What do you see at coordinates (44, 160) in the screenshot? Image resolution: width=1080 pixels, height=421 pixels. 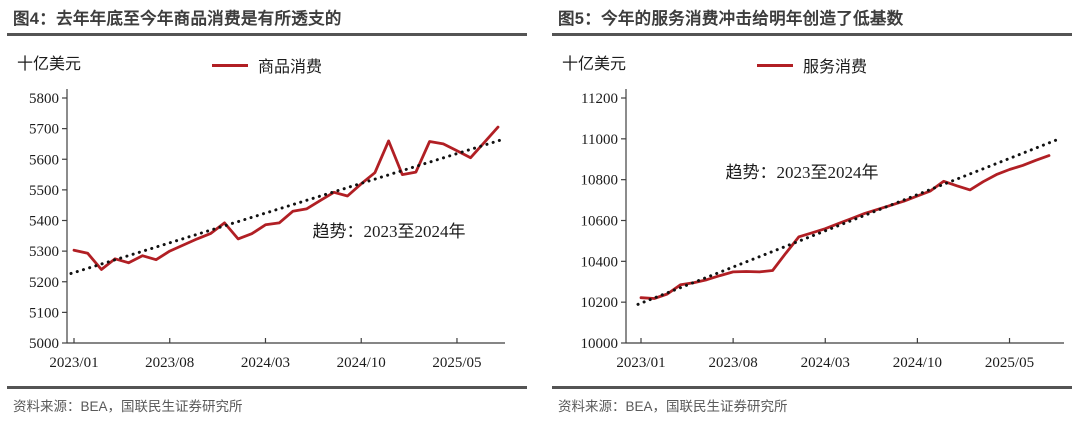 I see `svg-text: 5600` at bounding box center [44, 160].